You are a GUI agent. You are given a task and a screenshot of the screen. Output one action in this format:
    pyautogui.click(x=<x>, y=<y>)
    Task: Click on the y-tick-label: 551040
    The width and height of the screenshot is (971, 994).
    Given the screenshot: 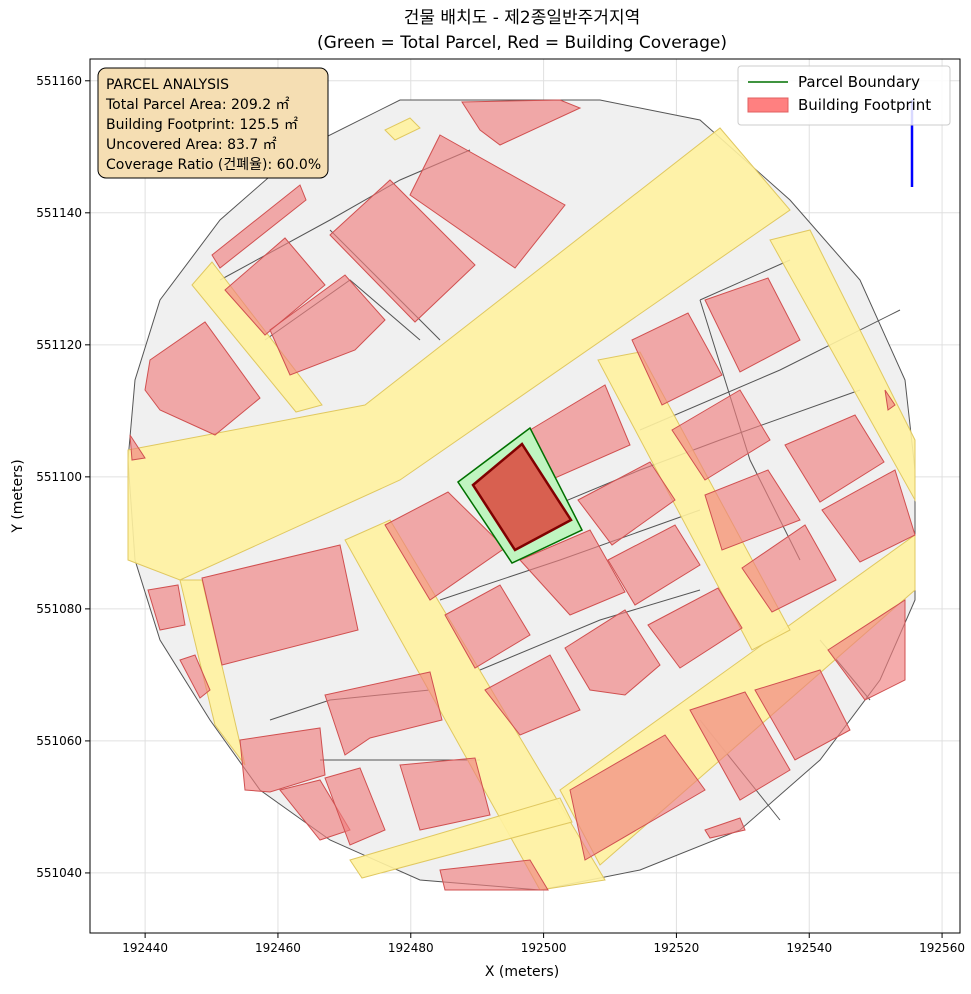 What is the action you would take?
    pyautogui.click(x=59, y=873)
    